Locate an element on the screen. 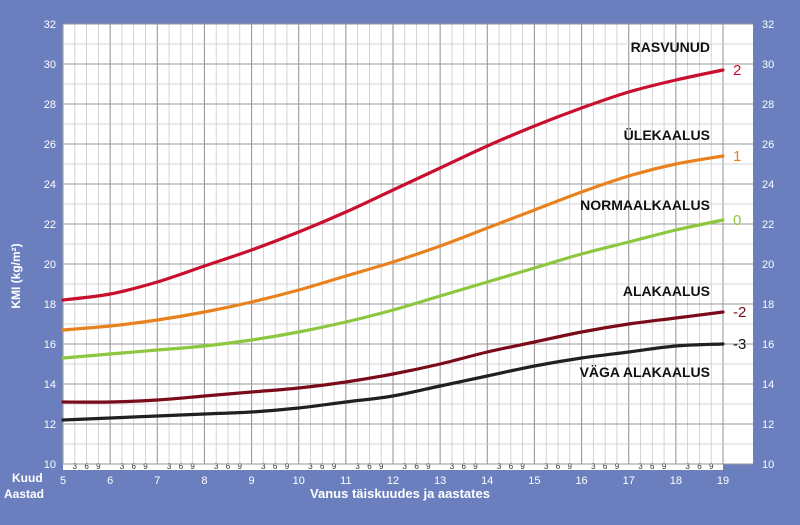 The width and height of the screenshot is (800, 525). category-label: RASVUNUD is located at coordinates (670, 47).